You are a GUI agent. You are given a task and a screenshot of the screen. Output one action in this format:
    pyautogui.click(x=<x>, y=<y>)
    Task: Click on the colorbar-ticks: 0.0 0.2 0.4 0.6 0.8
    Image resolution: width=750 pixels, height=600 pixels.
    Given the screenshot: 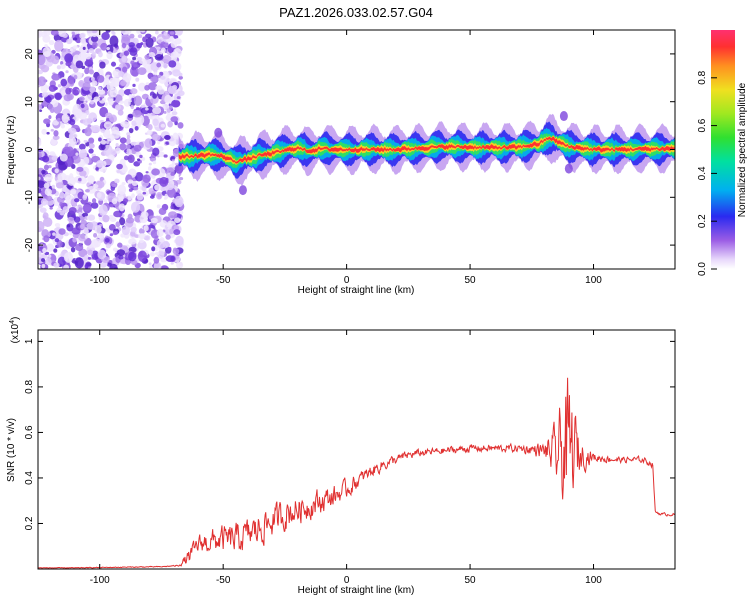 What is the action you would take?
    pyautogui.click(x=707, y=173)
    